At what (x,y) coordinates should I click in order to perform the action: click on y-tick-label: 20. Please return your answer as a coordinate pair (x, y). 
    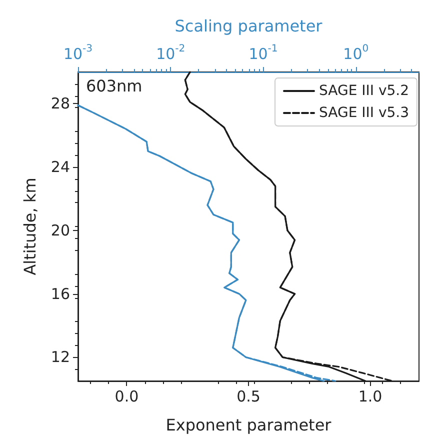
    Looking at the image, I should click on (60, 230).